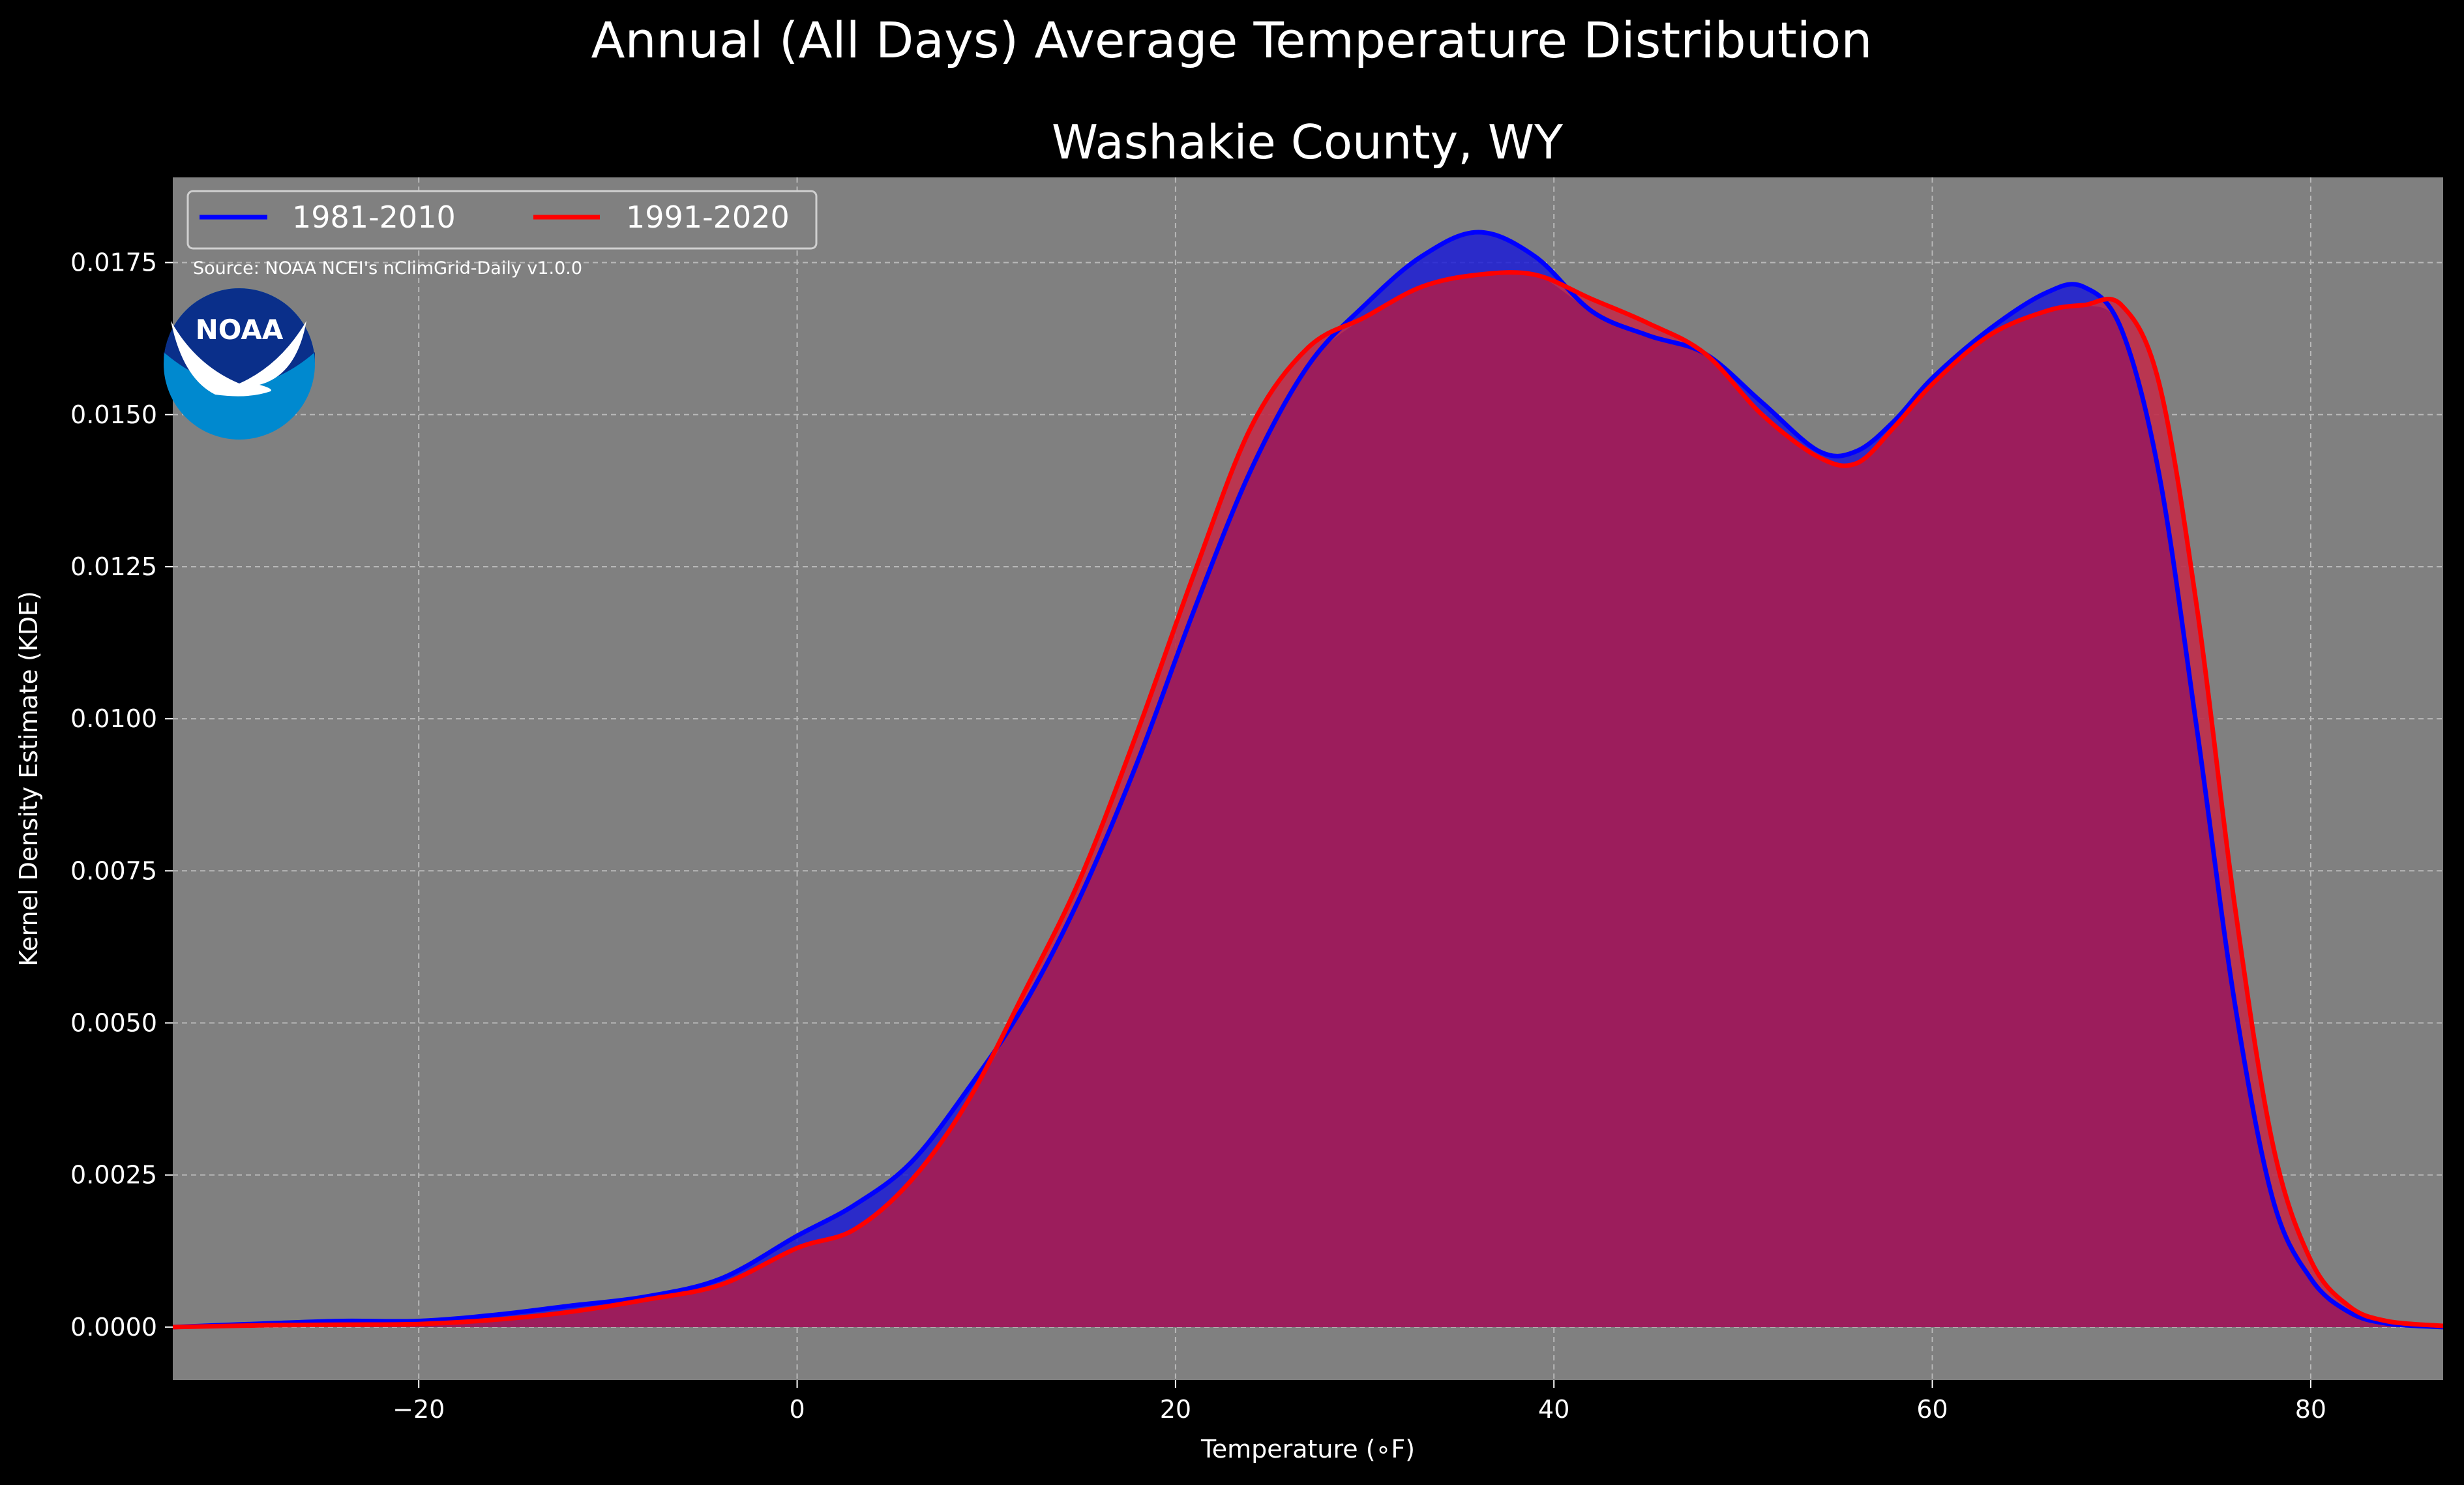 The width and height of the screenshot is (2464, 1485). What do you see at coordinates (240, 330) in the screenshot?
I see `logo-text: NOAA` at bounding box center [240, 330].